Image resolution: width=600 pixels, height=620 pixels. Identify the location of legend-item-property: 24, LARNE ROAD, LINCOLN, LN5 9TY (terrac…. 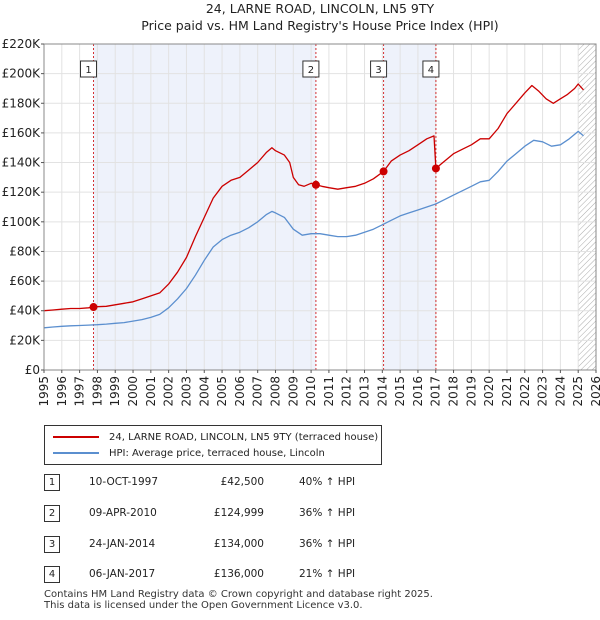
(215, 437).